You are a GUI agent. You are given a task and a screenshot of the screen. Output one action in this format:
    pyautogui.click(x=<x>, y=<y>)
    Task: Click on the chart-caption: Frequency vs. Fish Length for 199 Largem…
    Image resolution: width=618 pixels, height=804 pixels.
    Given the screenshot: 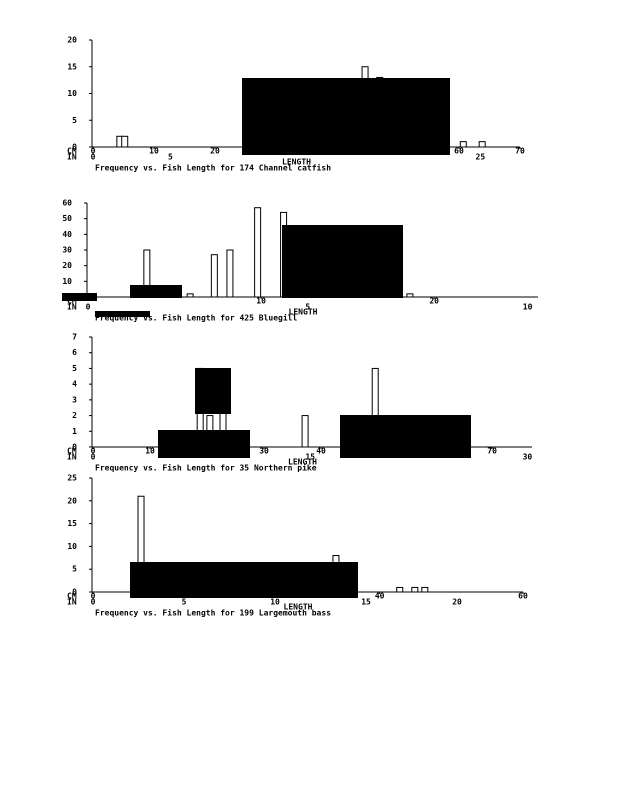 What is the action you would take?
    pyautogui.click(x=213, y=613)
    